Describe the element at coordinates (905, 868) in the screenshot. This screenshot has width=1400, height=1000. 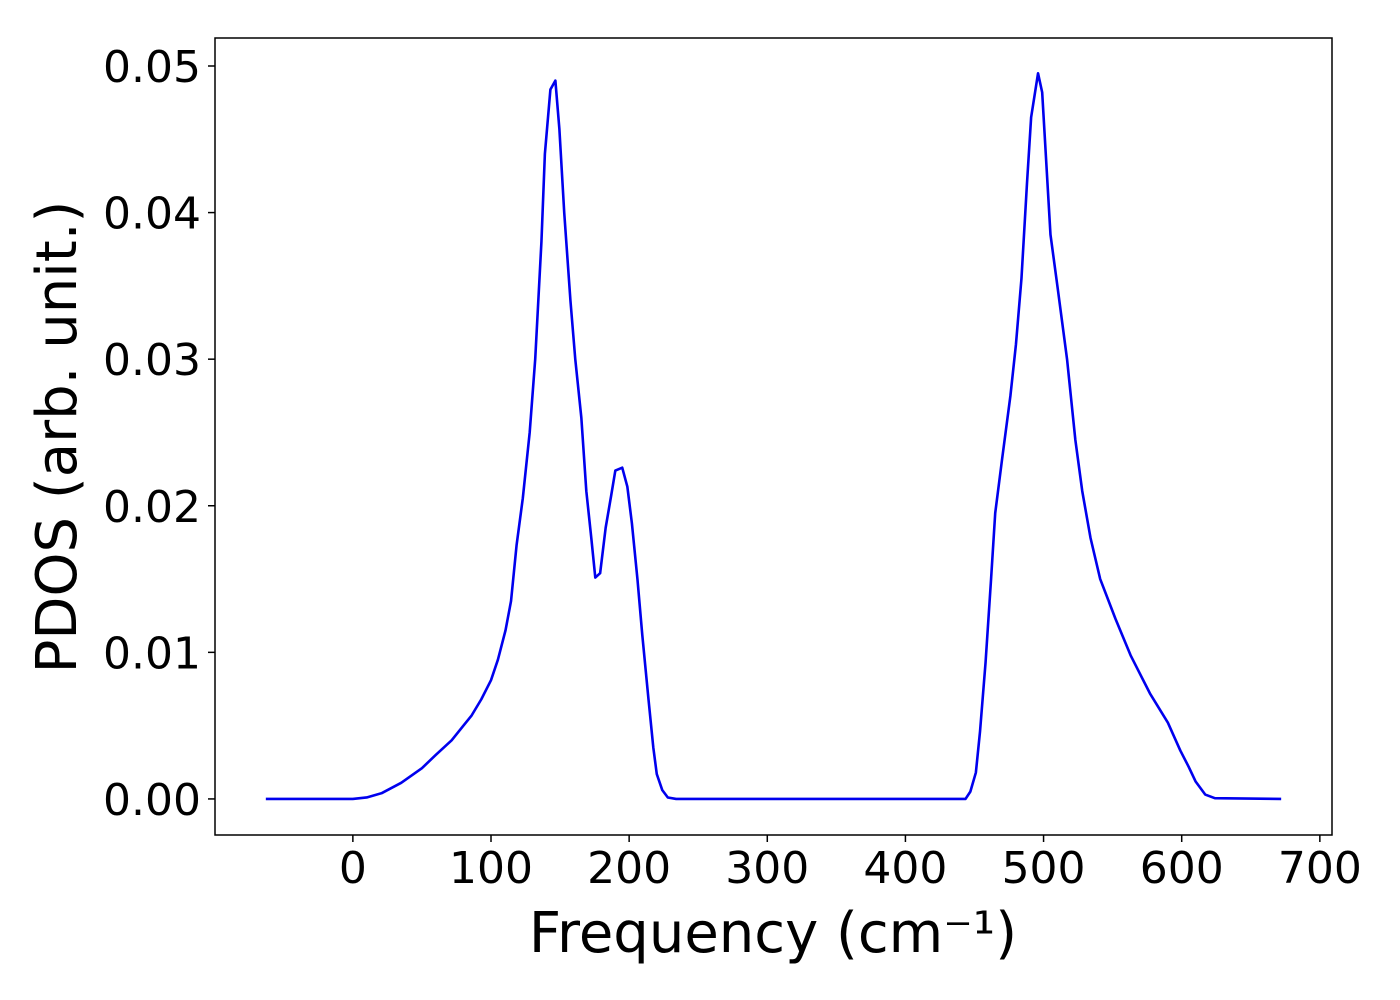
I see `x-tick-label: 400` at that location.